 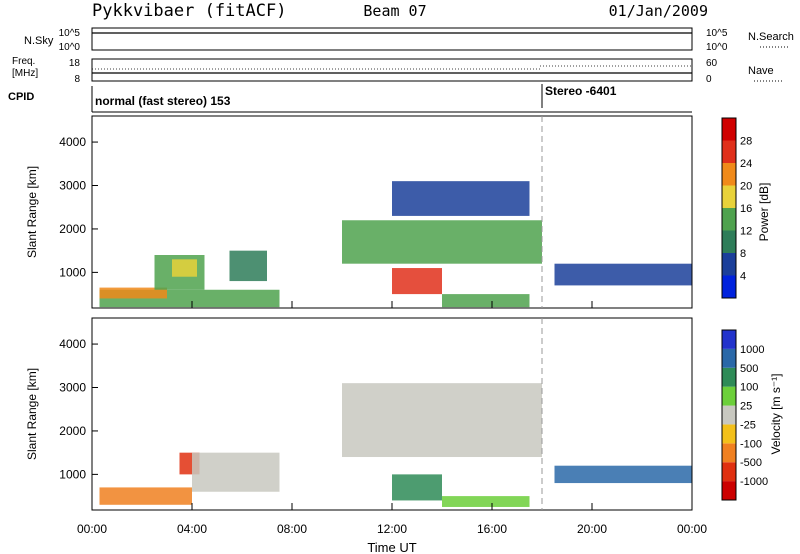 What do you see at coordinates (392, 70) in the screenshot?
I see `freq-panel-frame` at bounding box center [392, 70].